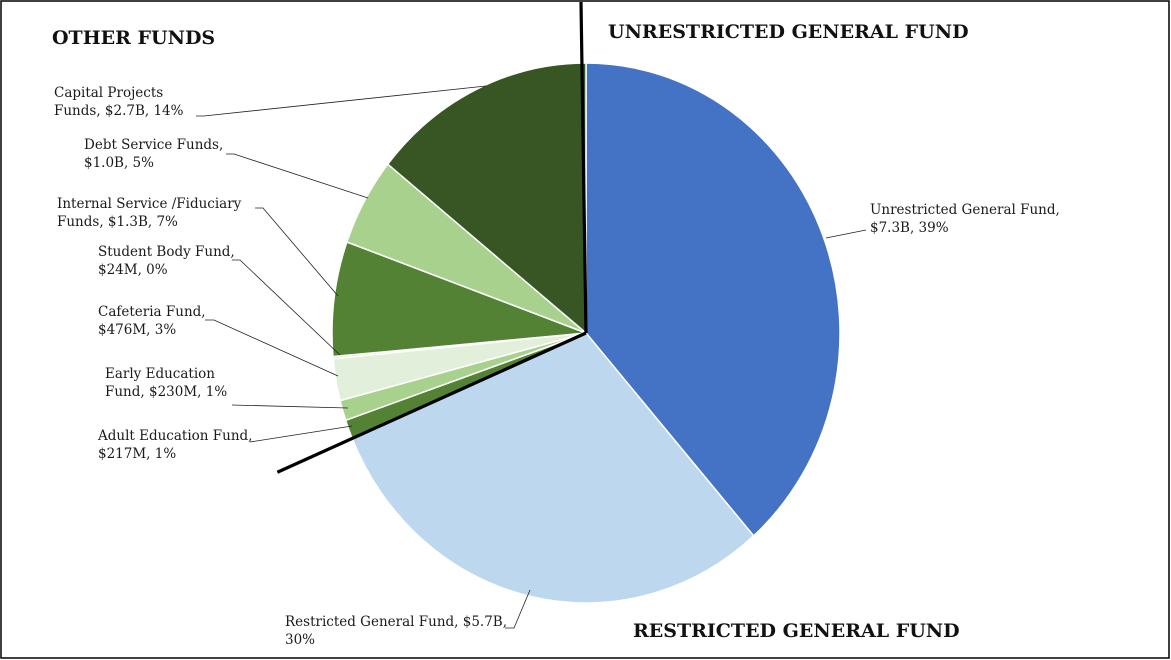 This screenshot has height=660, width=1171. What do you see at coordinates (108, 93) in the screenshot?
I see `slice-label-line: Capital Projects` at bounding box center [108, 93].